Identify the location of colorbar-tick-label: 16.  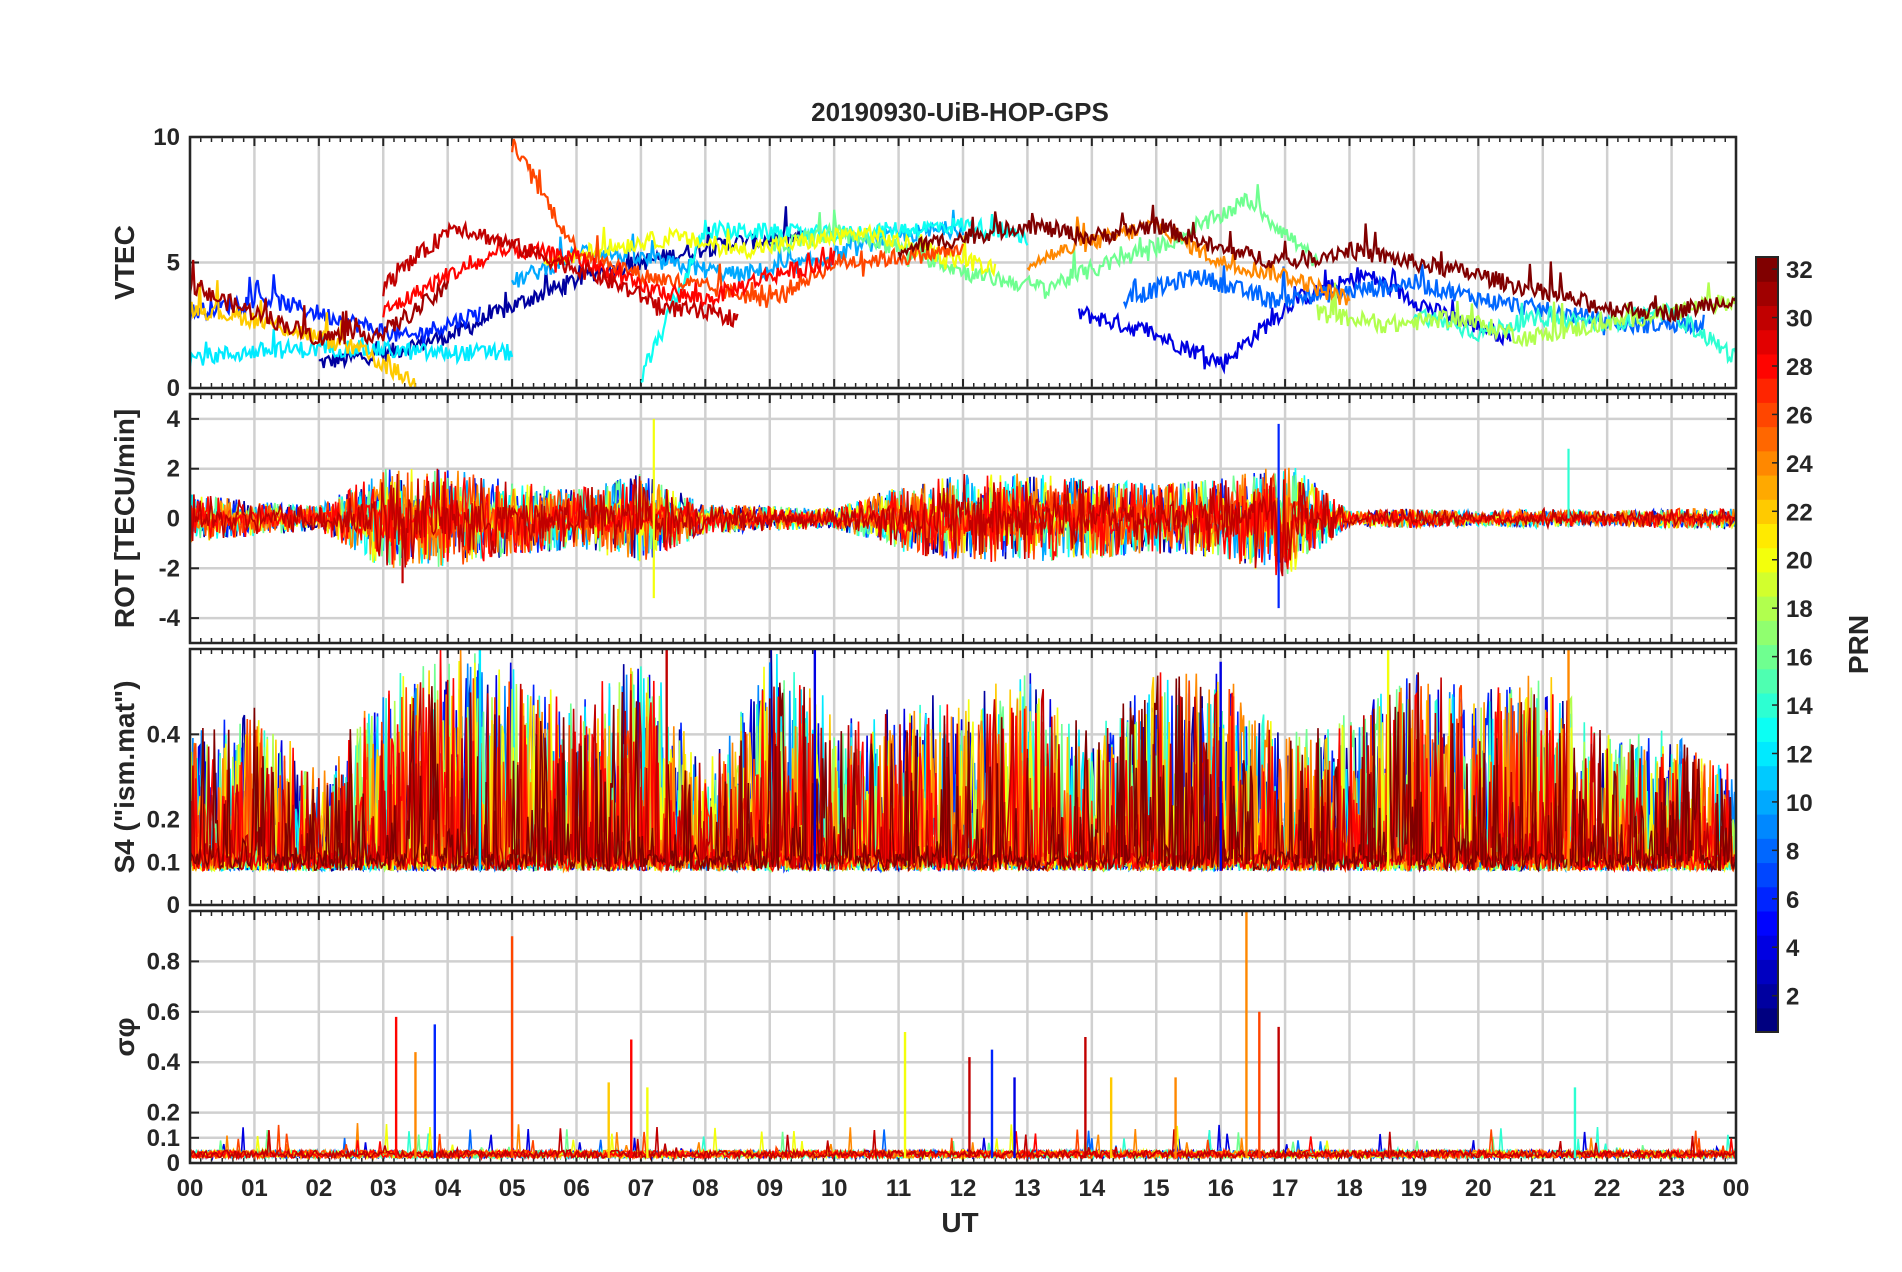
(1799, 658).